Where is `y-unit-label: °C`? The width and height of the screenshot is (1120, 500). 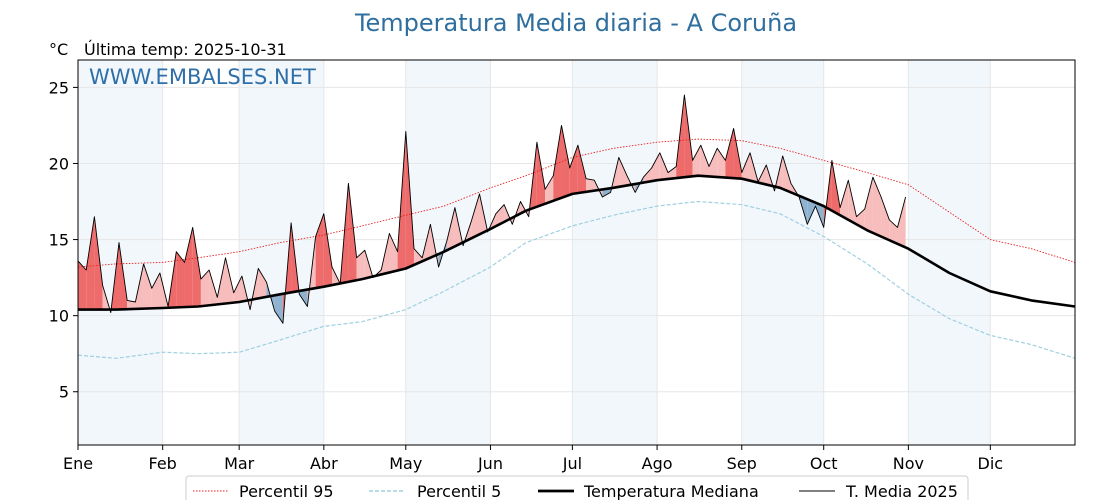 y-unit-label: °C is located at coordinates (58, 49).